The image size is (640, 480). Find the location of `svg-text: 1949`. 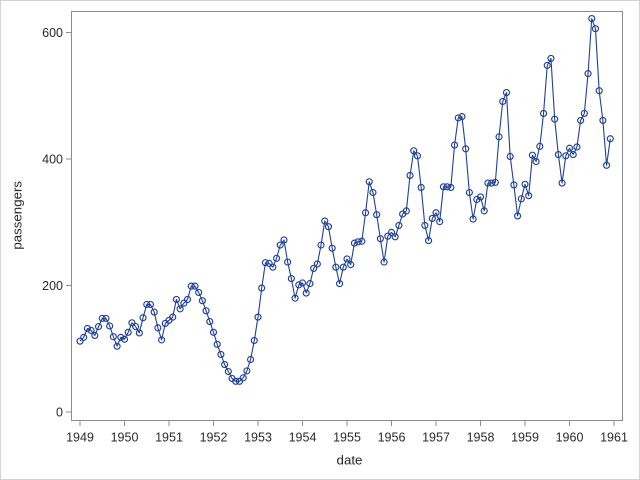

svg-text: 1949 is located at coordinates (80, 438).